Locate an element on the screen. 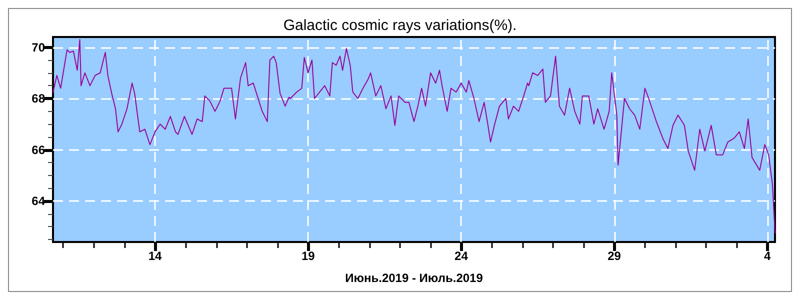  y-tick-label: 68 is located at coordinates (39, 99).